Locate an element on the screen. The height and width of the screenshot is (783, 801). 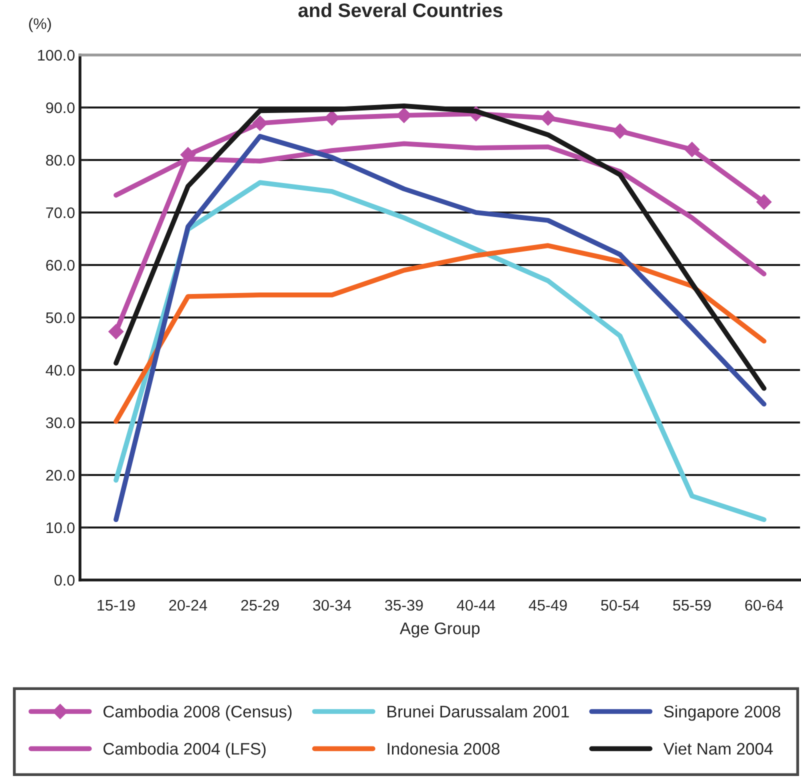
x-tick-label: 50-54 is located at coordinates (620, 605).